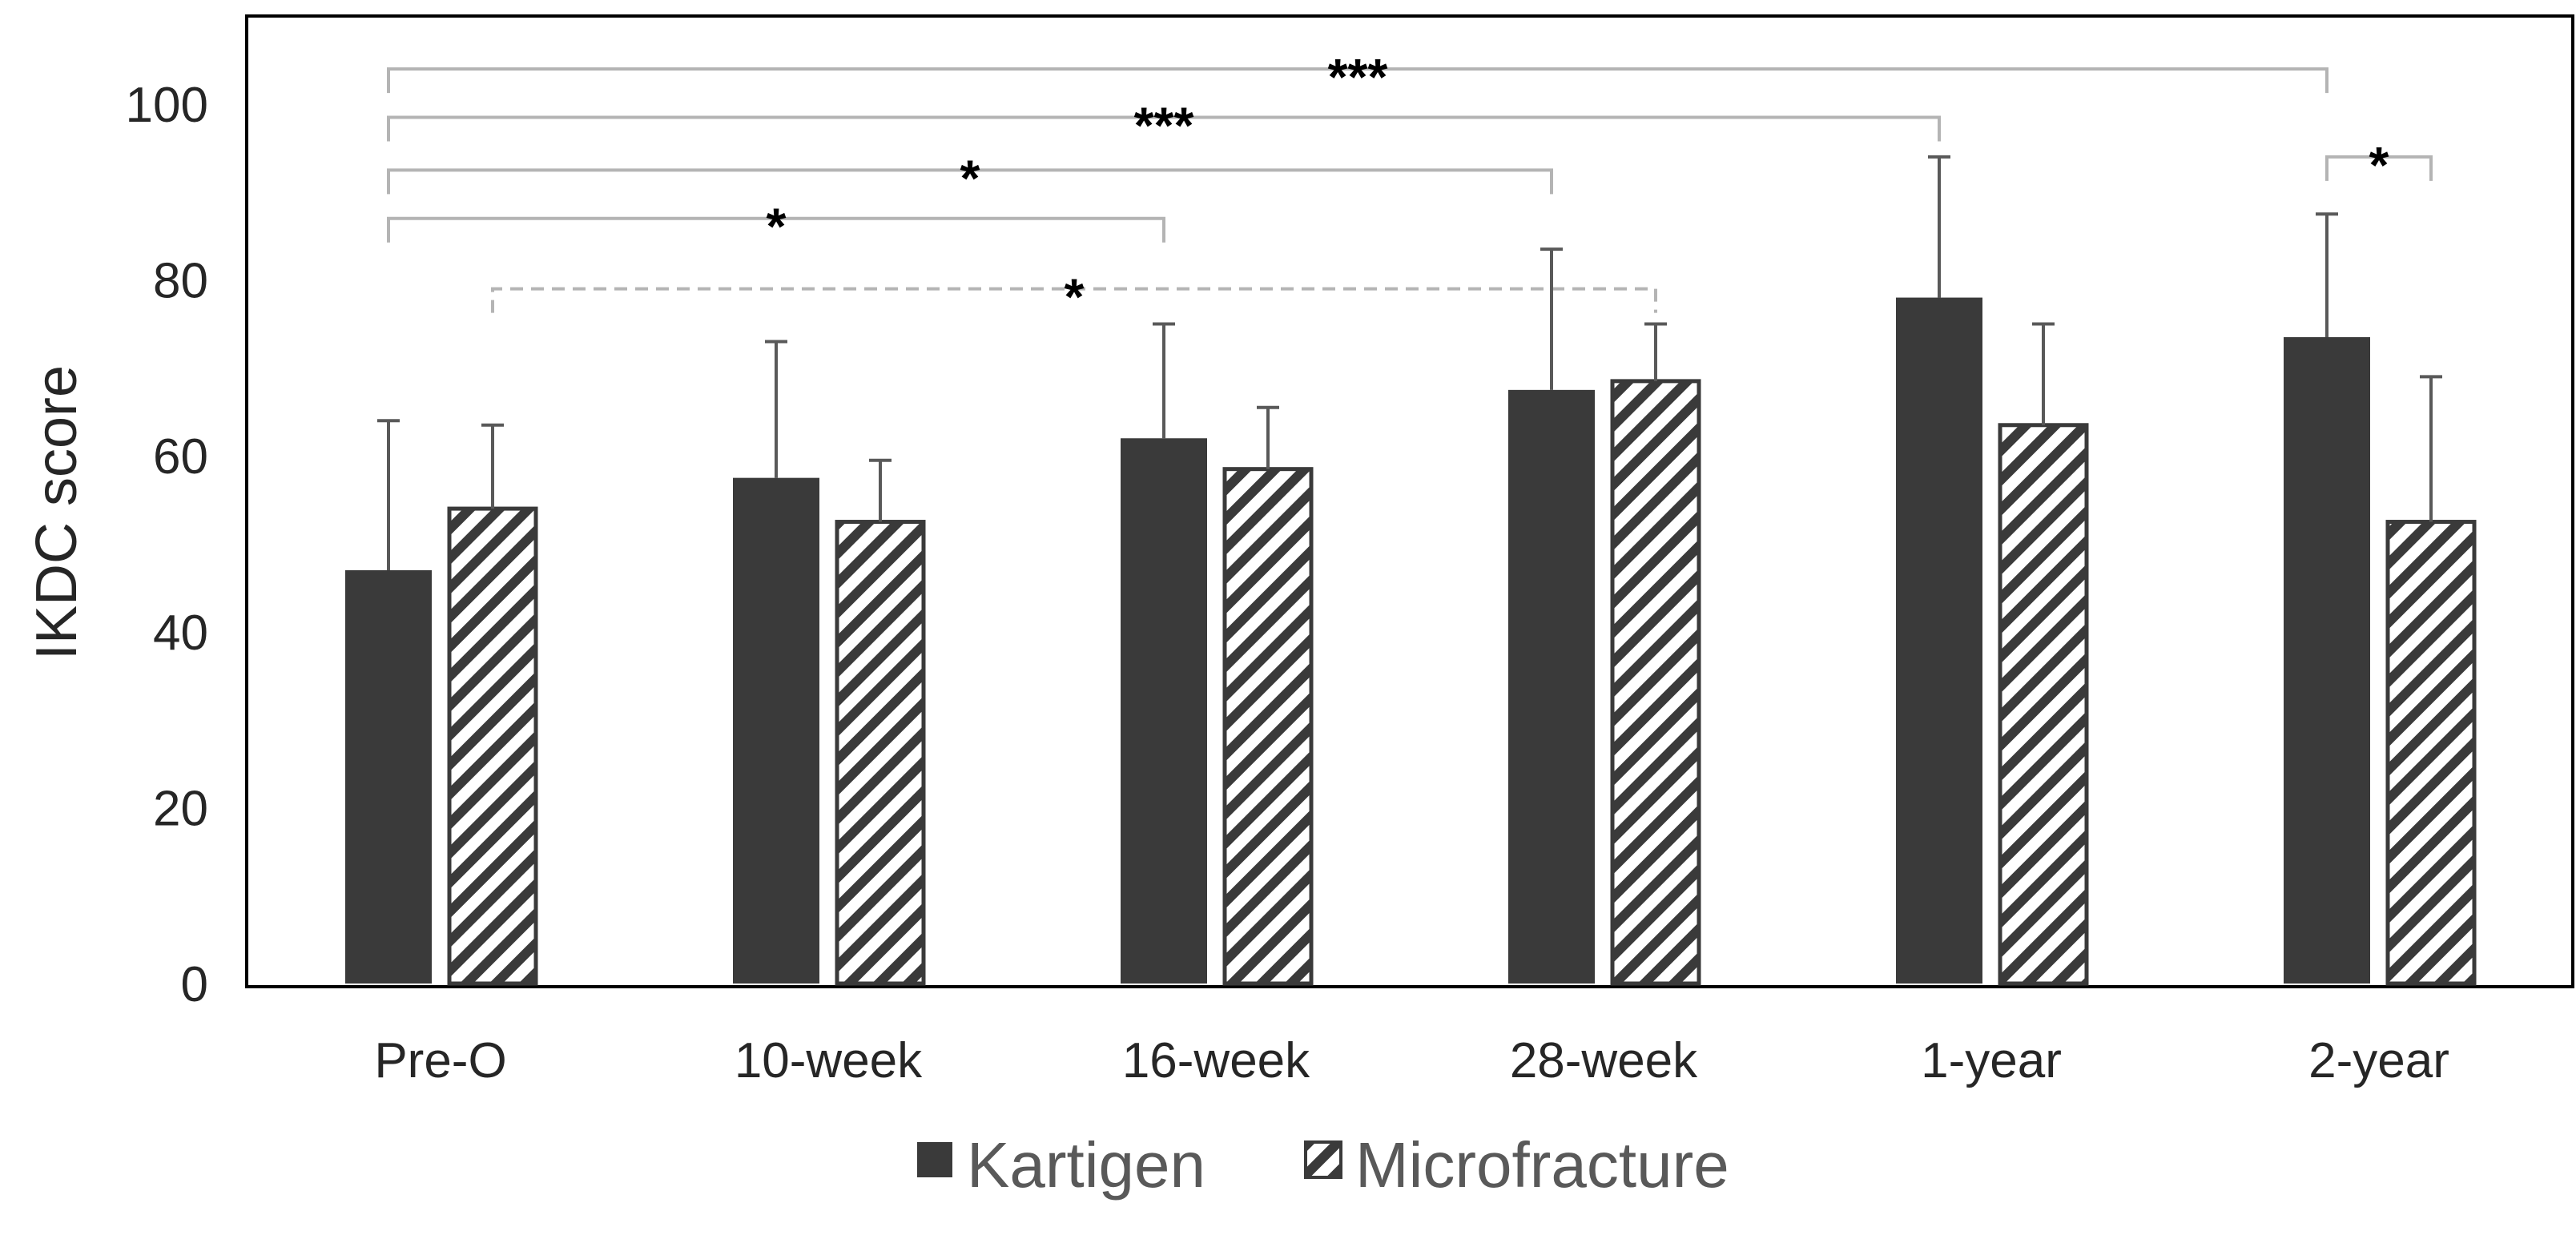  I want to click on x-axis: Pre-O 10-week 16-week 28-week 1-year 2-year, so click(1411, 1060).